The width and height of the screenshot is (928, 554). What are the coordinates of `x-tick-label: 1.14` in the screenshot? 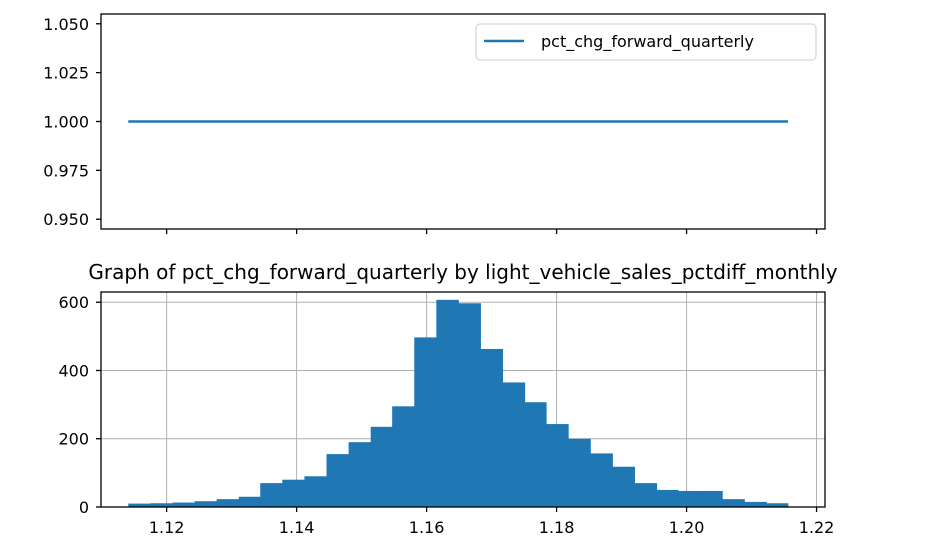 It's located at (297, 527).